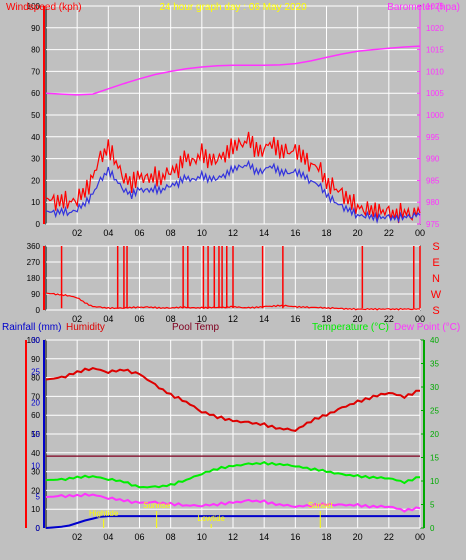 The height and width of the screenshot is (560, 466). What do you see at coordinates (433, 202) in the screenshot?
I see `barometer-tick-label: 980` at bounding box center [433, 202].